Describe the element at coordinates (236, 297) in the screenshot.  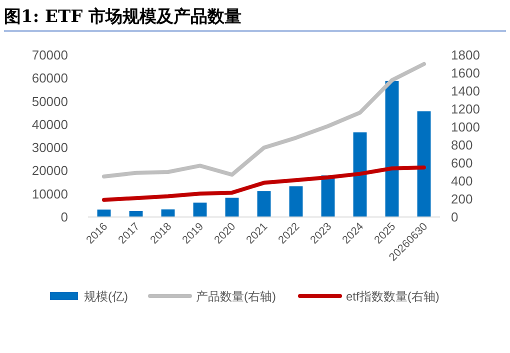
I see `legend-label: 产品数量(右轴)` at that location.